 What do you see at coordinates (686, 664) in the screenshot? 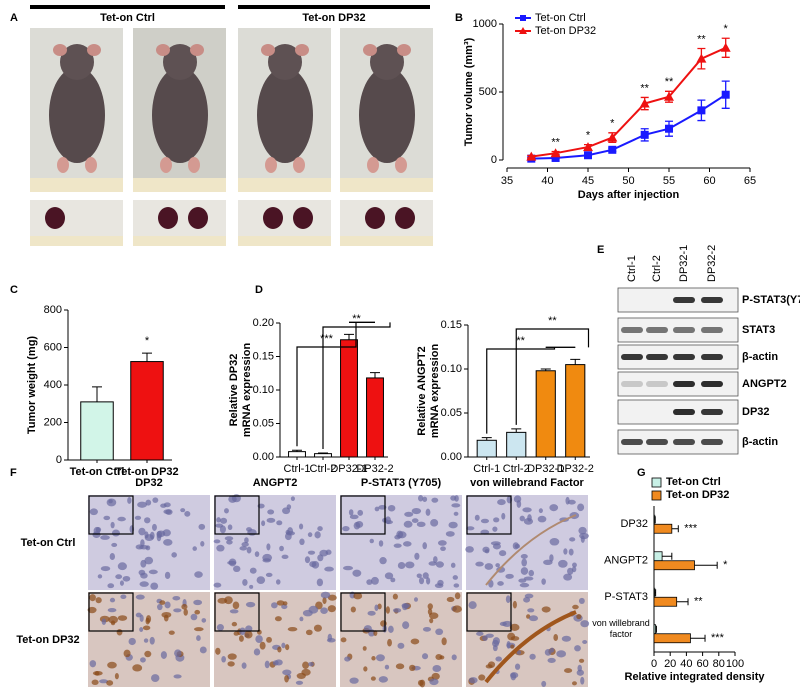
I see `x-tick-label: 40` at bounding box center [686, 664].